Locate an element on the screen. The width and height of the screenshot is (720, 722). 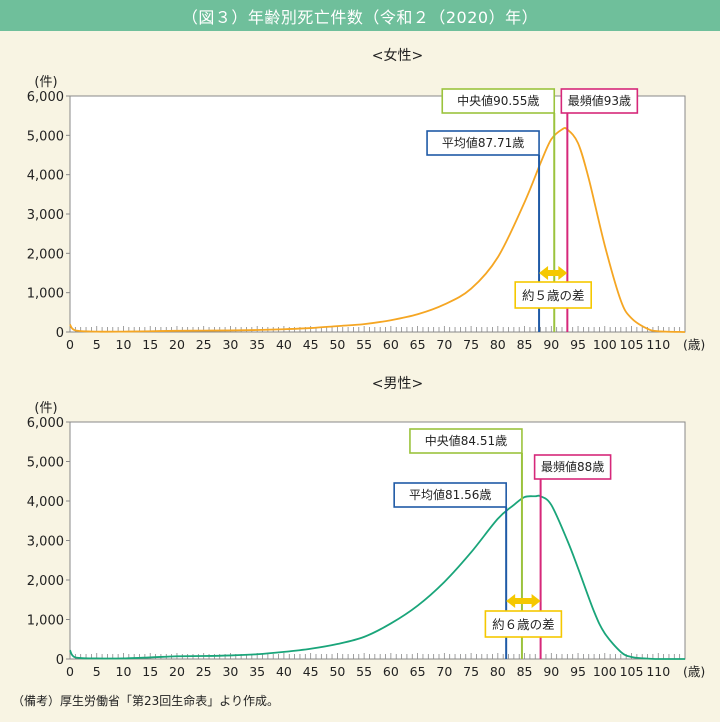
mean-label: 平均値87.71歳 is located at coordinates (483, 142).